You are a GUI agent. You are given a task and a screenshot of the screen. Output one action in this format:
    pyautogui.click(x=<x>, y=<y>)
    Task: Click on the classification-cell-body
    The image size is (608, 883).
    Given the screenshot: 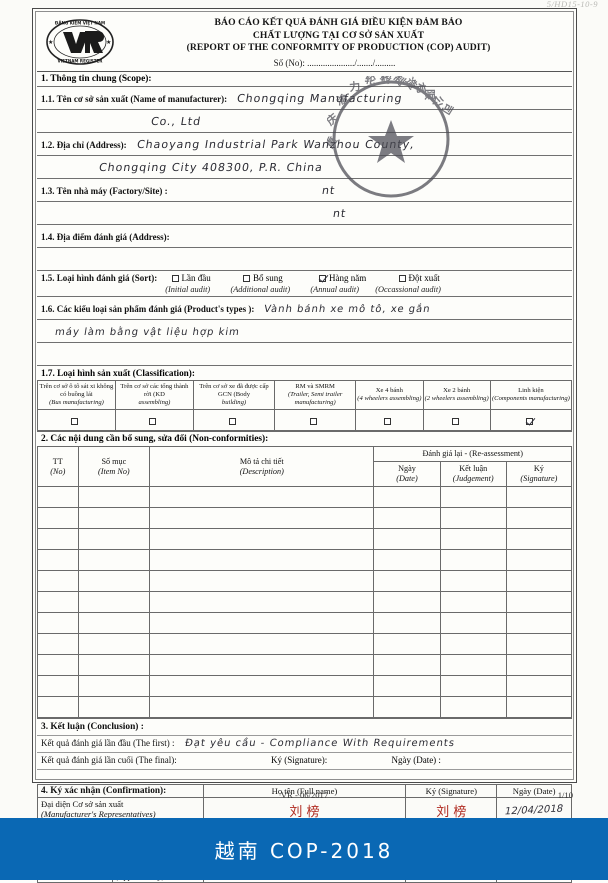 What is the action you would take?
    pyautogui.click(x=234, y=420)
    